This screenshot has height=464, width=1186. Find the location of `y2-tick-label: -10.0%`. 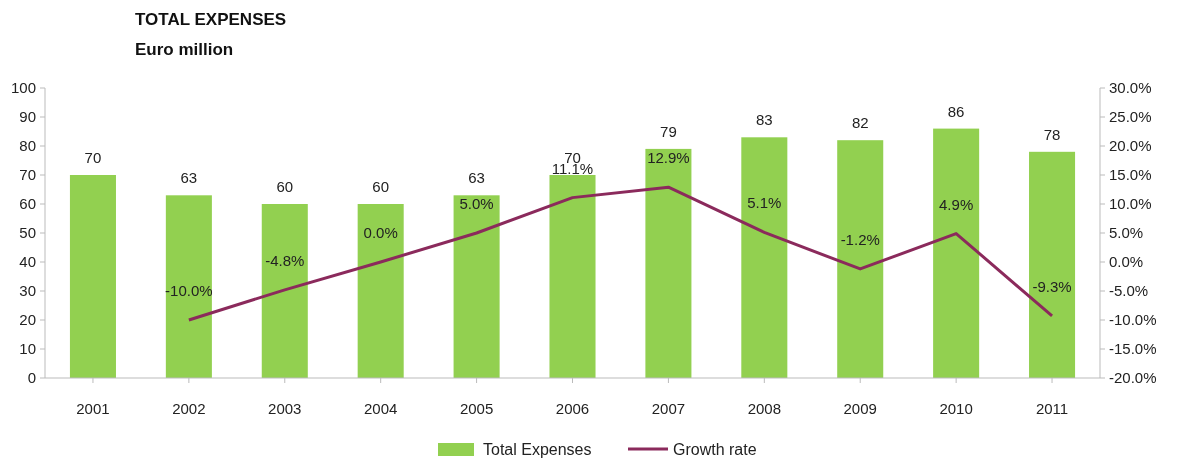

y2-tick-label: -10.0% is located at coordinates (1133, 319).